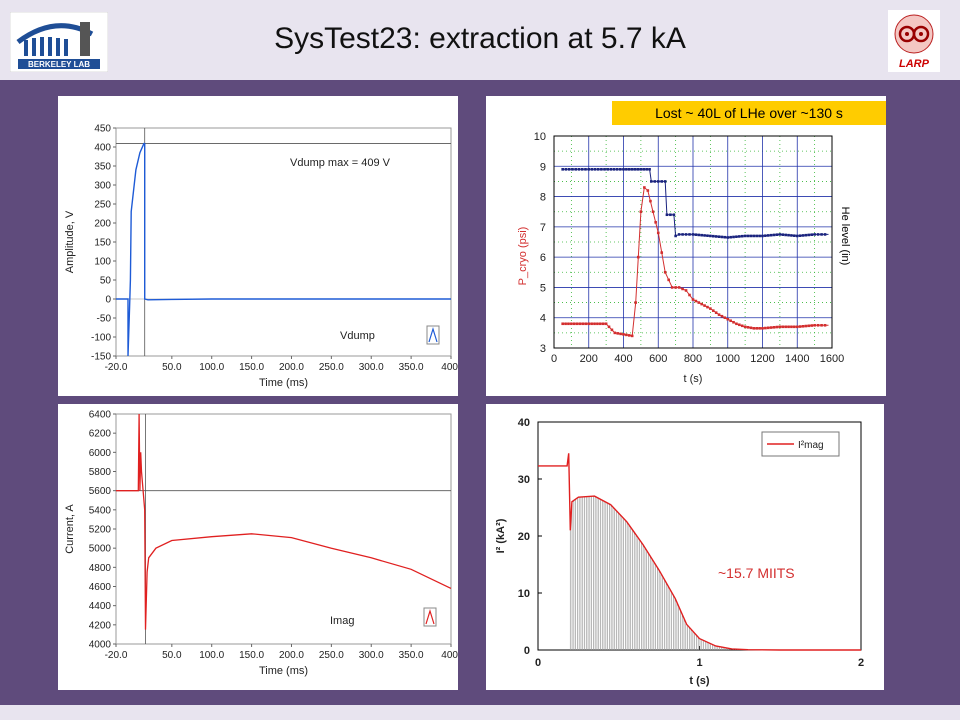  I want to click on annotation-lost-lhe: Lost ~ 40L of LHe over ~130 s, so click(749, 113).